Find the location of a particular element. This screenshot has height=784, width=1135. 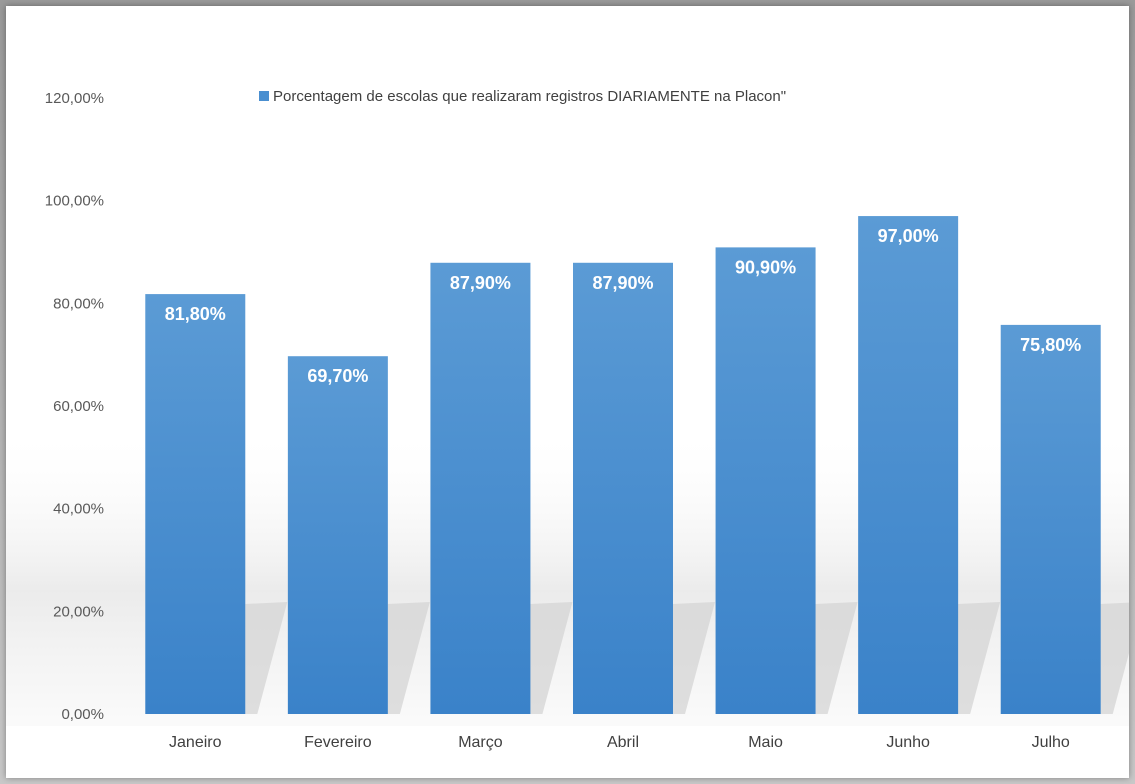

bar-shadows is located at coordinates (687, 658).